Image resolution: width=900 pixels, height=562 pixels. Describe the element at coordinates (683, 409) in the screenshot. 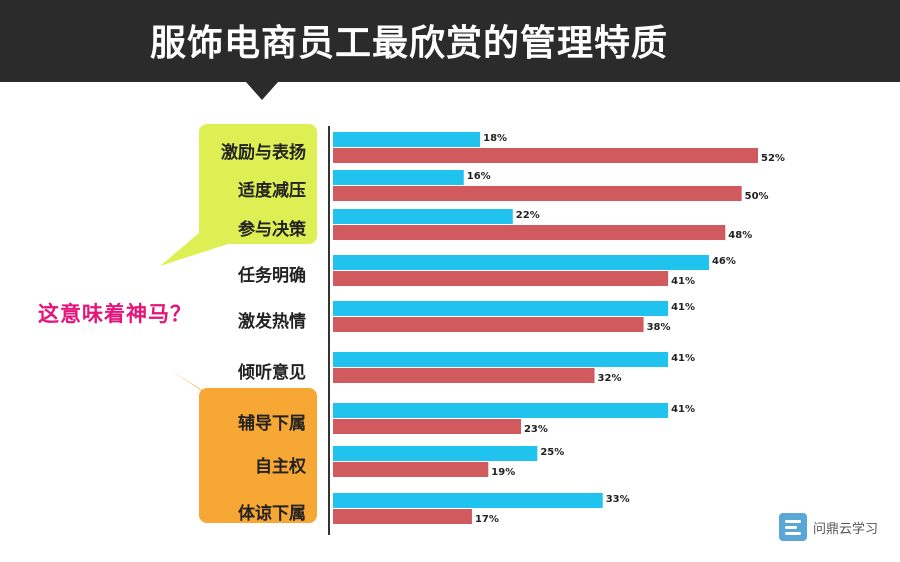

I see `data-label-series-1-7: 41%` at that location.